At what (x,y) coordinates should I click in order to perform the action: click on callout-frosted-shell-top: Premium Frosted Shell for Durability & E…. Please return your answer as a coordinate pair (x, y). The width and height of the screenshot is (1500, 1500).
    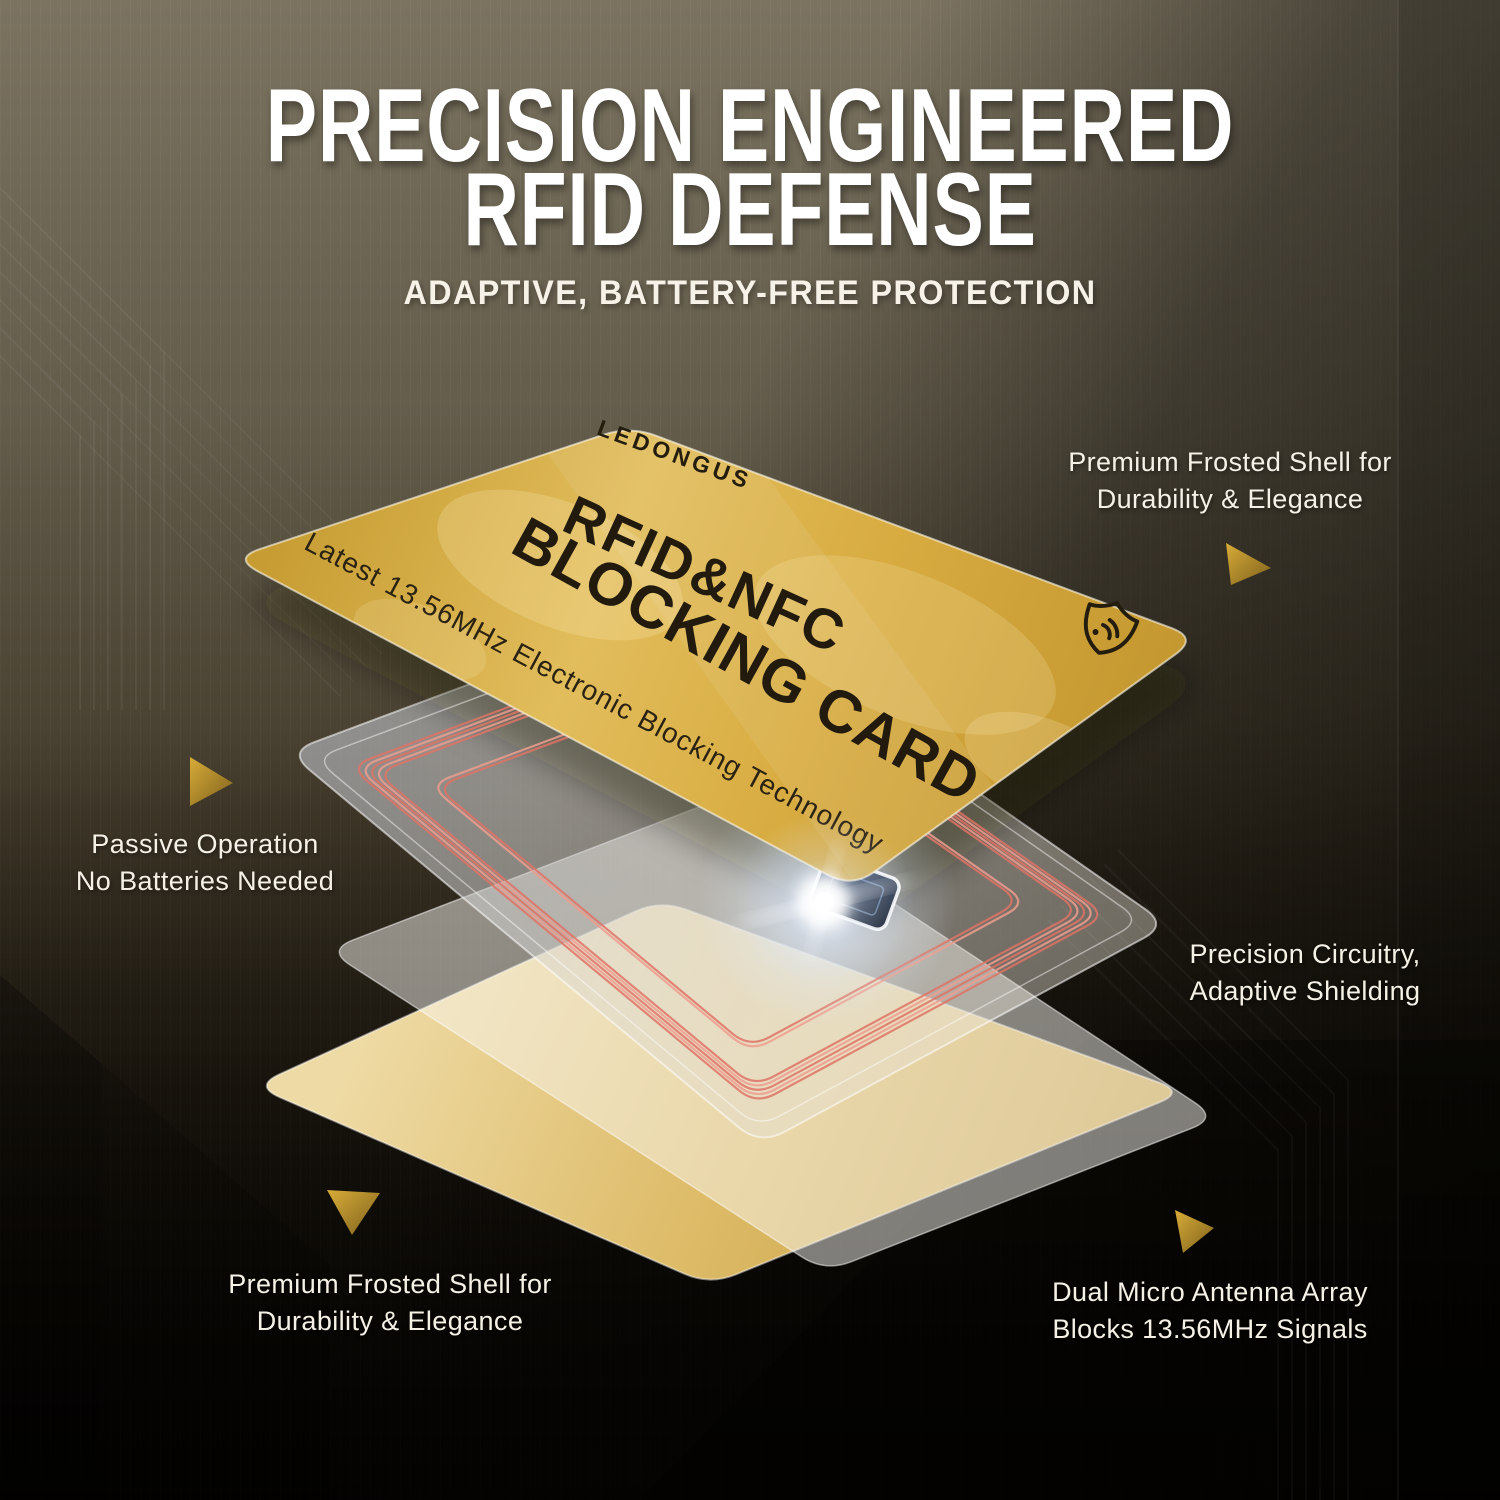
    Looking at the image, I should click on (1230, 481).